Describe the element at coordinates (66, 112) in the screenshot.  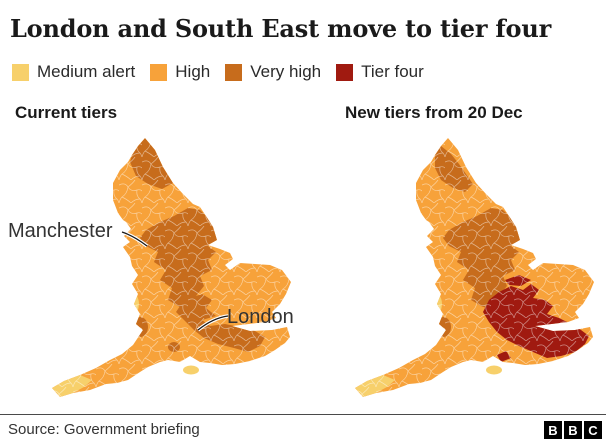
I see `left-map-subtitle: Current tiers` at that location.